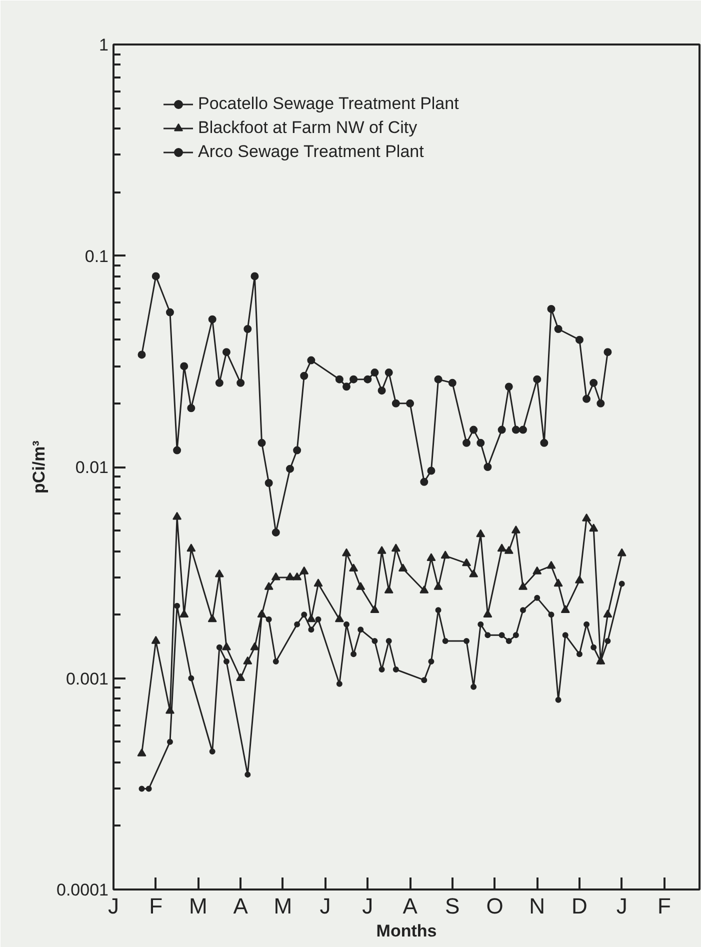 The width and height of the screenshot is (701, 947). Describe the element at coordinates (308, 128) in the screenshot. I see `legend-label: Blackfoot at Farm NW of City` at that location.